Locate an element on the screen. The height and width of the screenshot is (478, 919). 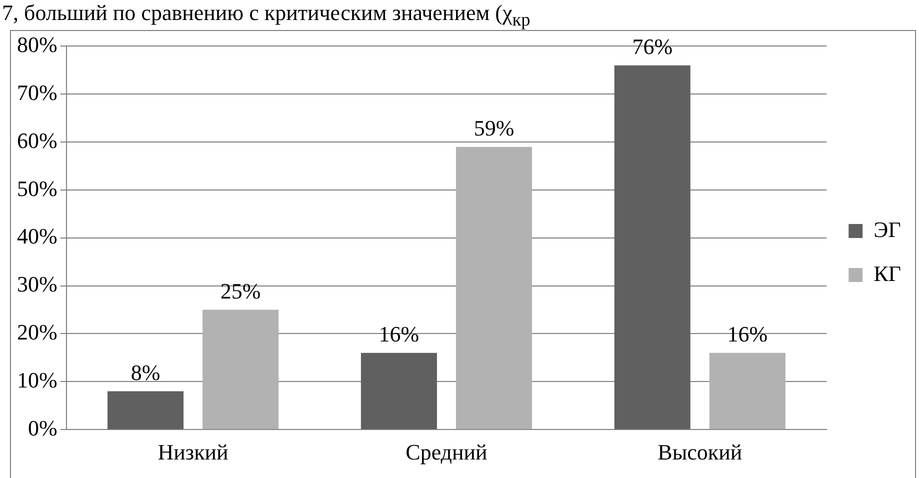
y-tick-label: 50% is located at coordinates (37, 188).